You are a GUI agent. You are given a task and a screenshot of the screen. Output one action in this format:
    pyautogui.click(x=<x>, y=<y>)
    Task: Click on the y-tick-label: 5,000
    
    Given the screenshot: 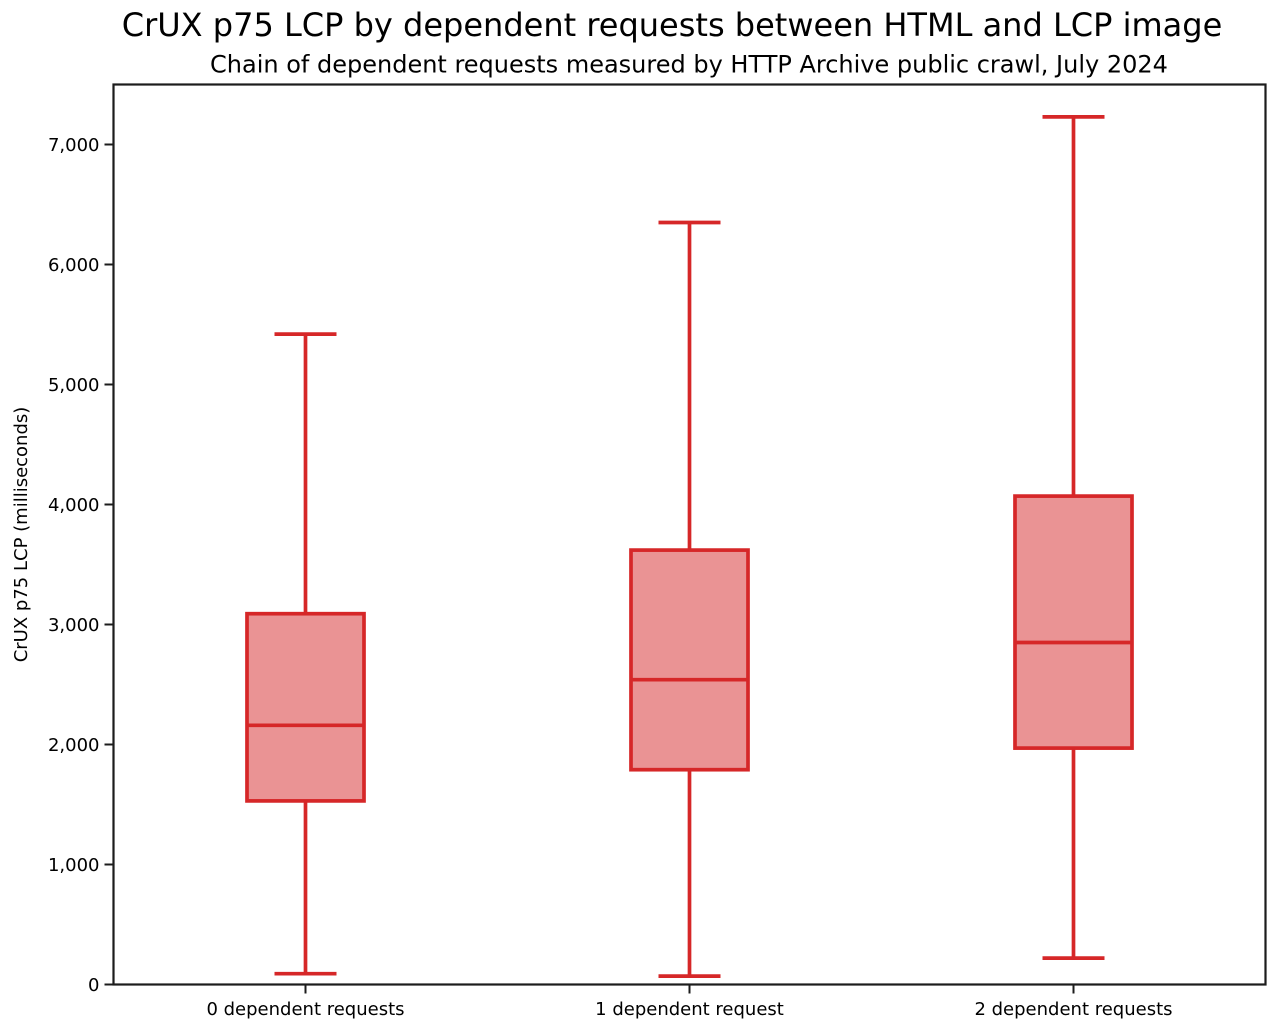 What is the action you would take?
    pyautogui.click(x=74, y=385)
    